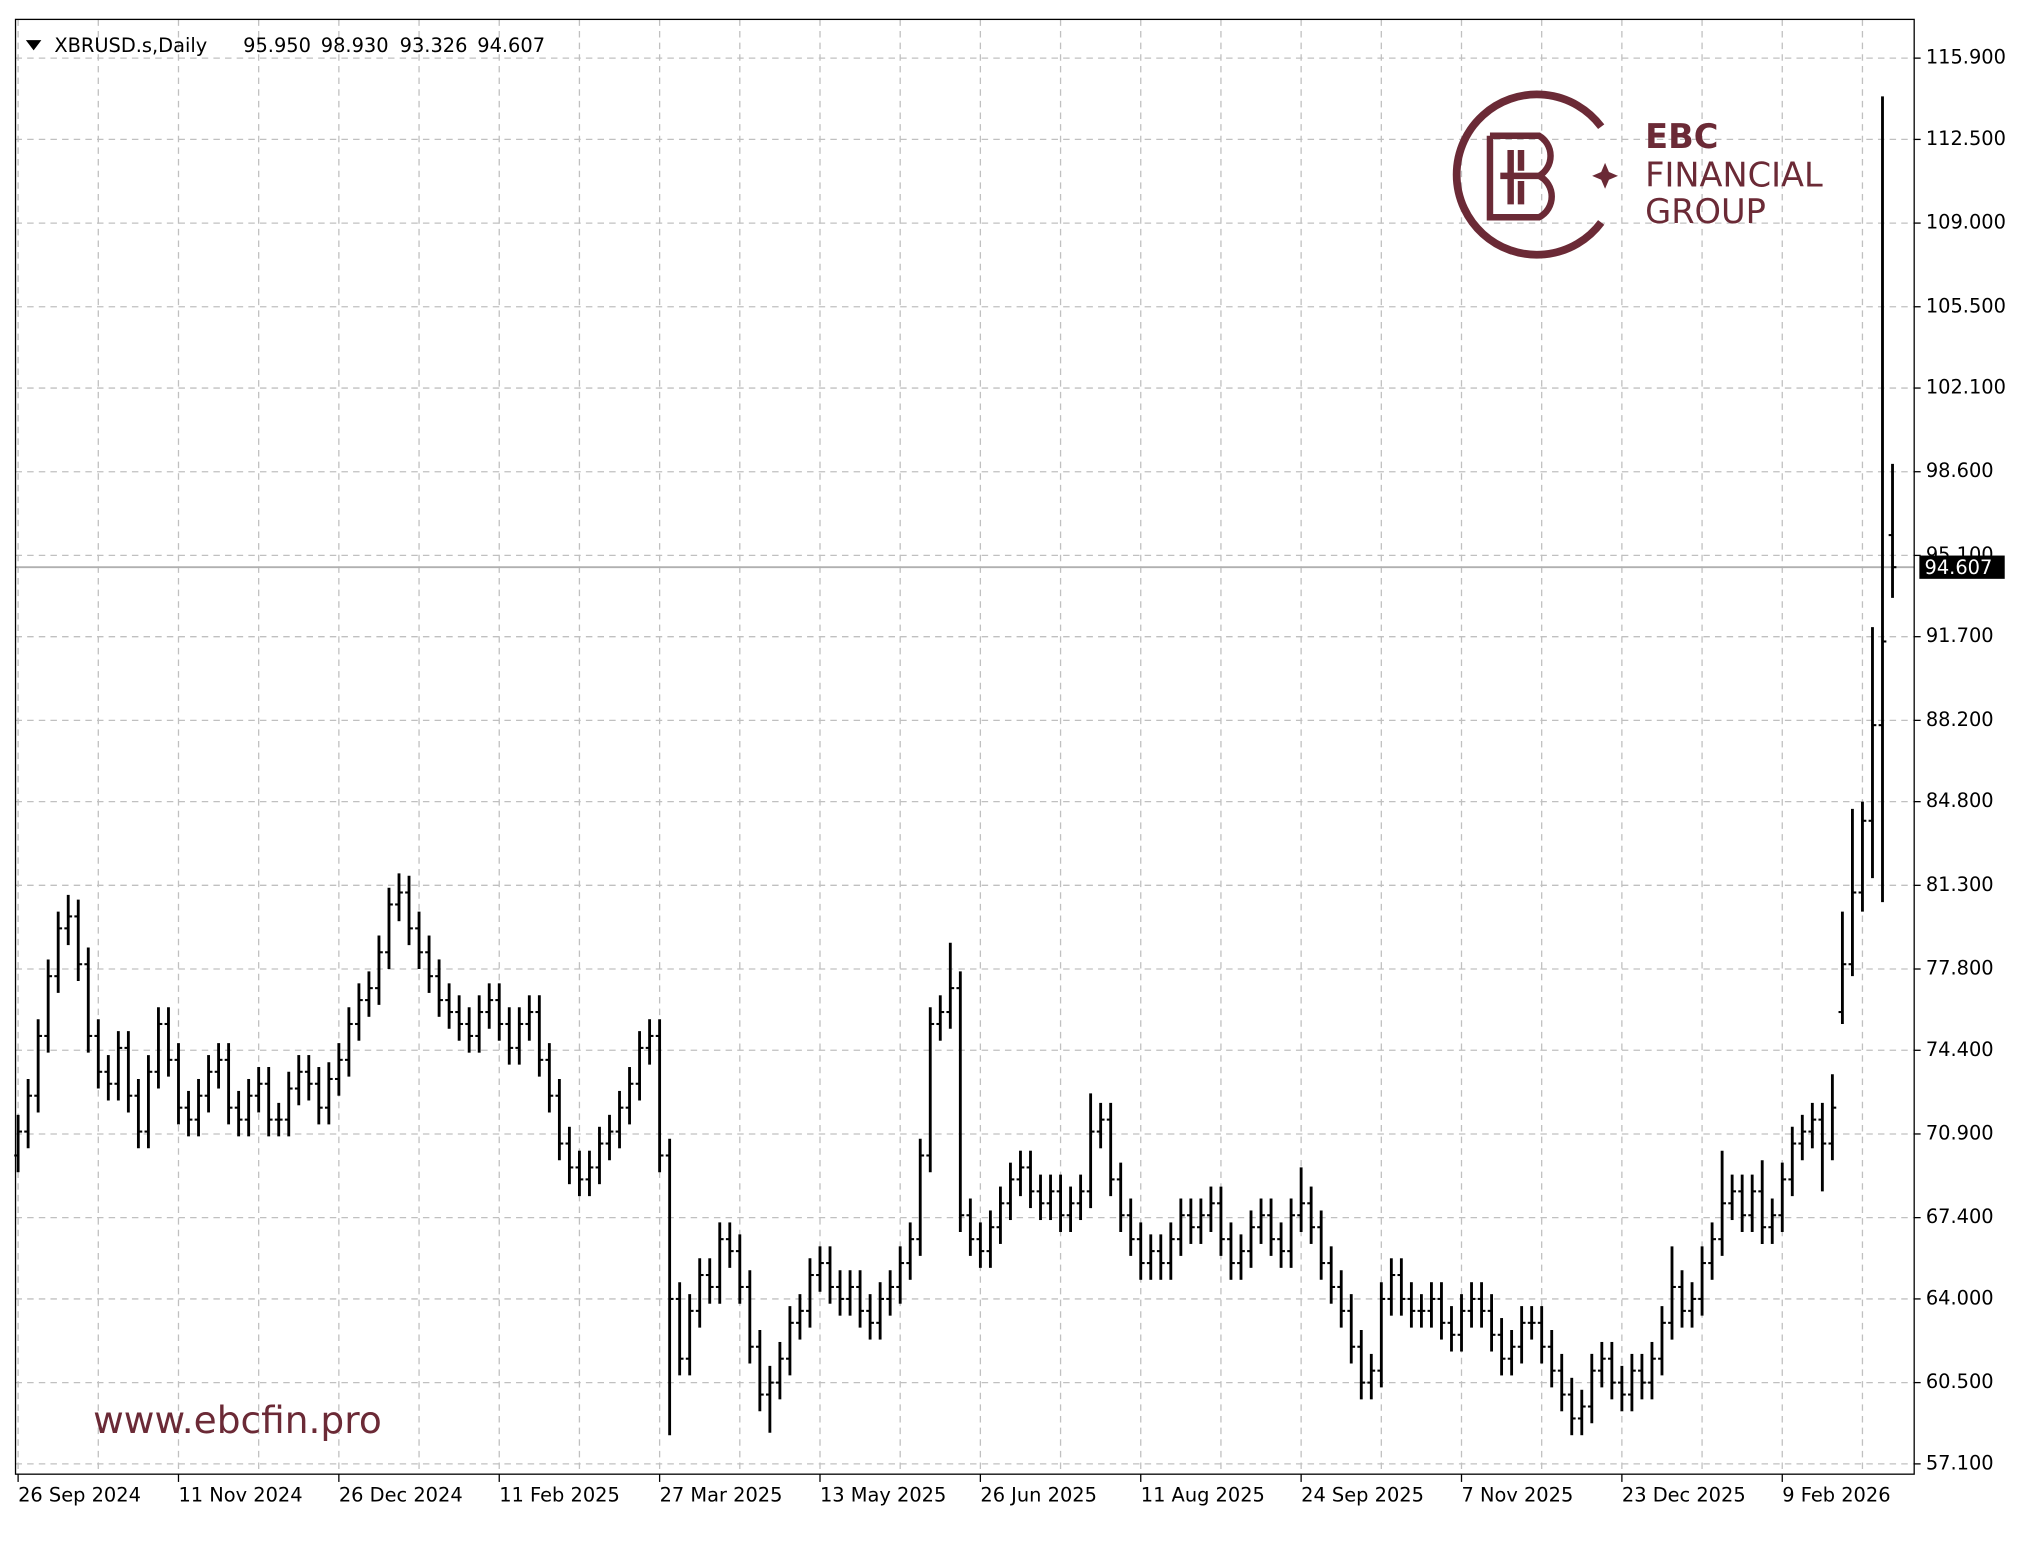 Image resolution: width=2028 pixels, height=1544 pixels. What do you see at coordinates (1734, 175) in the screenshot?
I see `logo-text: FINANCIAL` at bounding box center [1734, 175].